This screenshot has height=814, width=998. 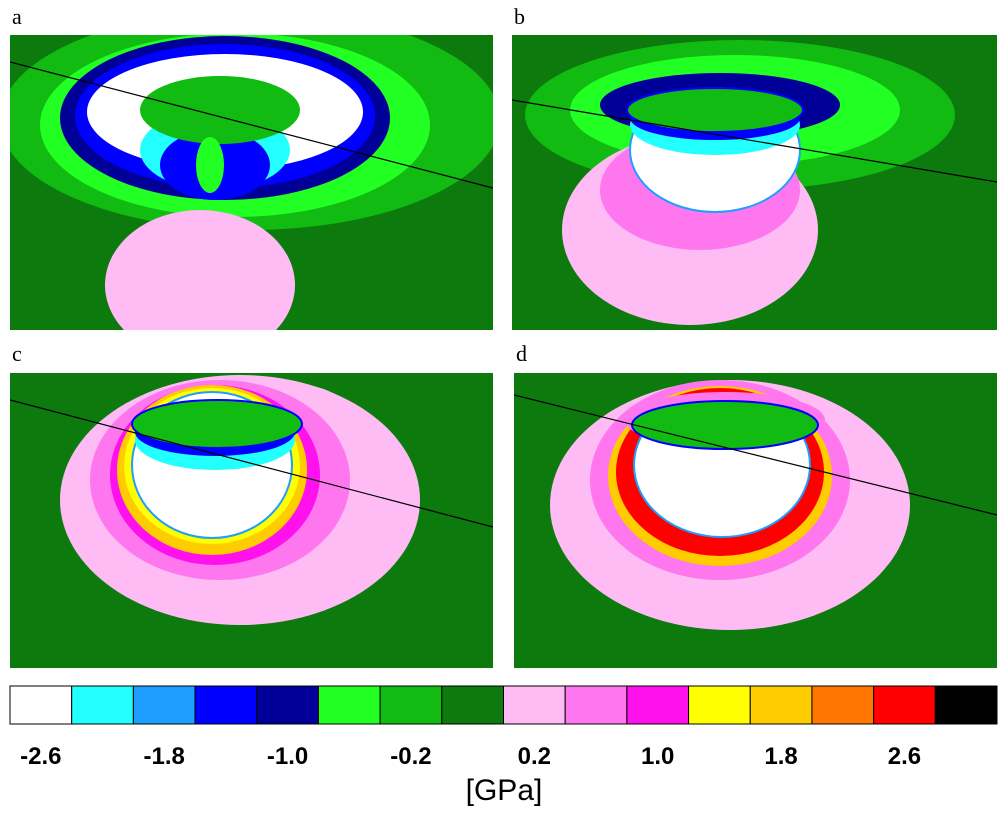 I want to click on colorbar-label: 2.6, so click(x=904, y=756).